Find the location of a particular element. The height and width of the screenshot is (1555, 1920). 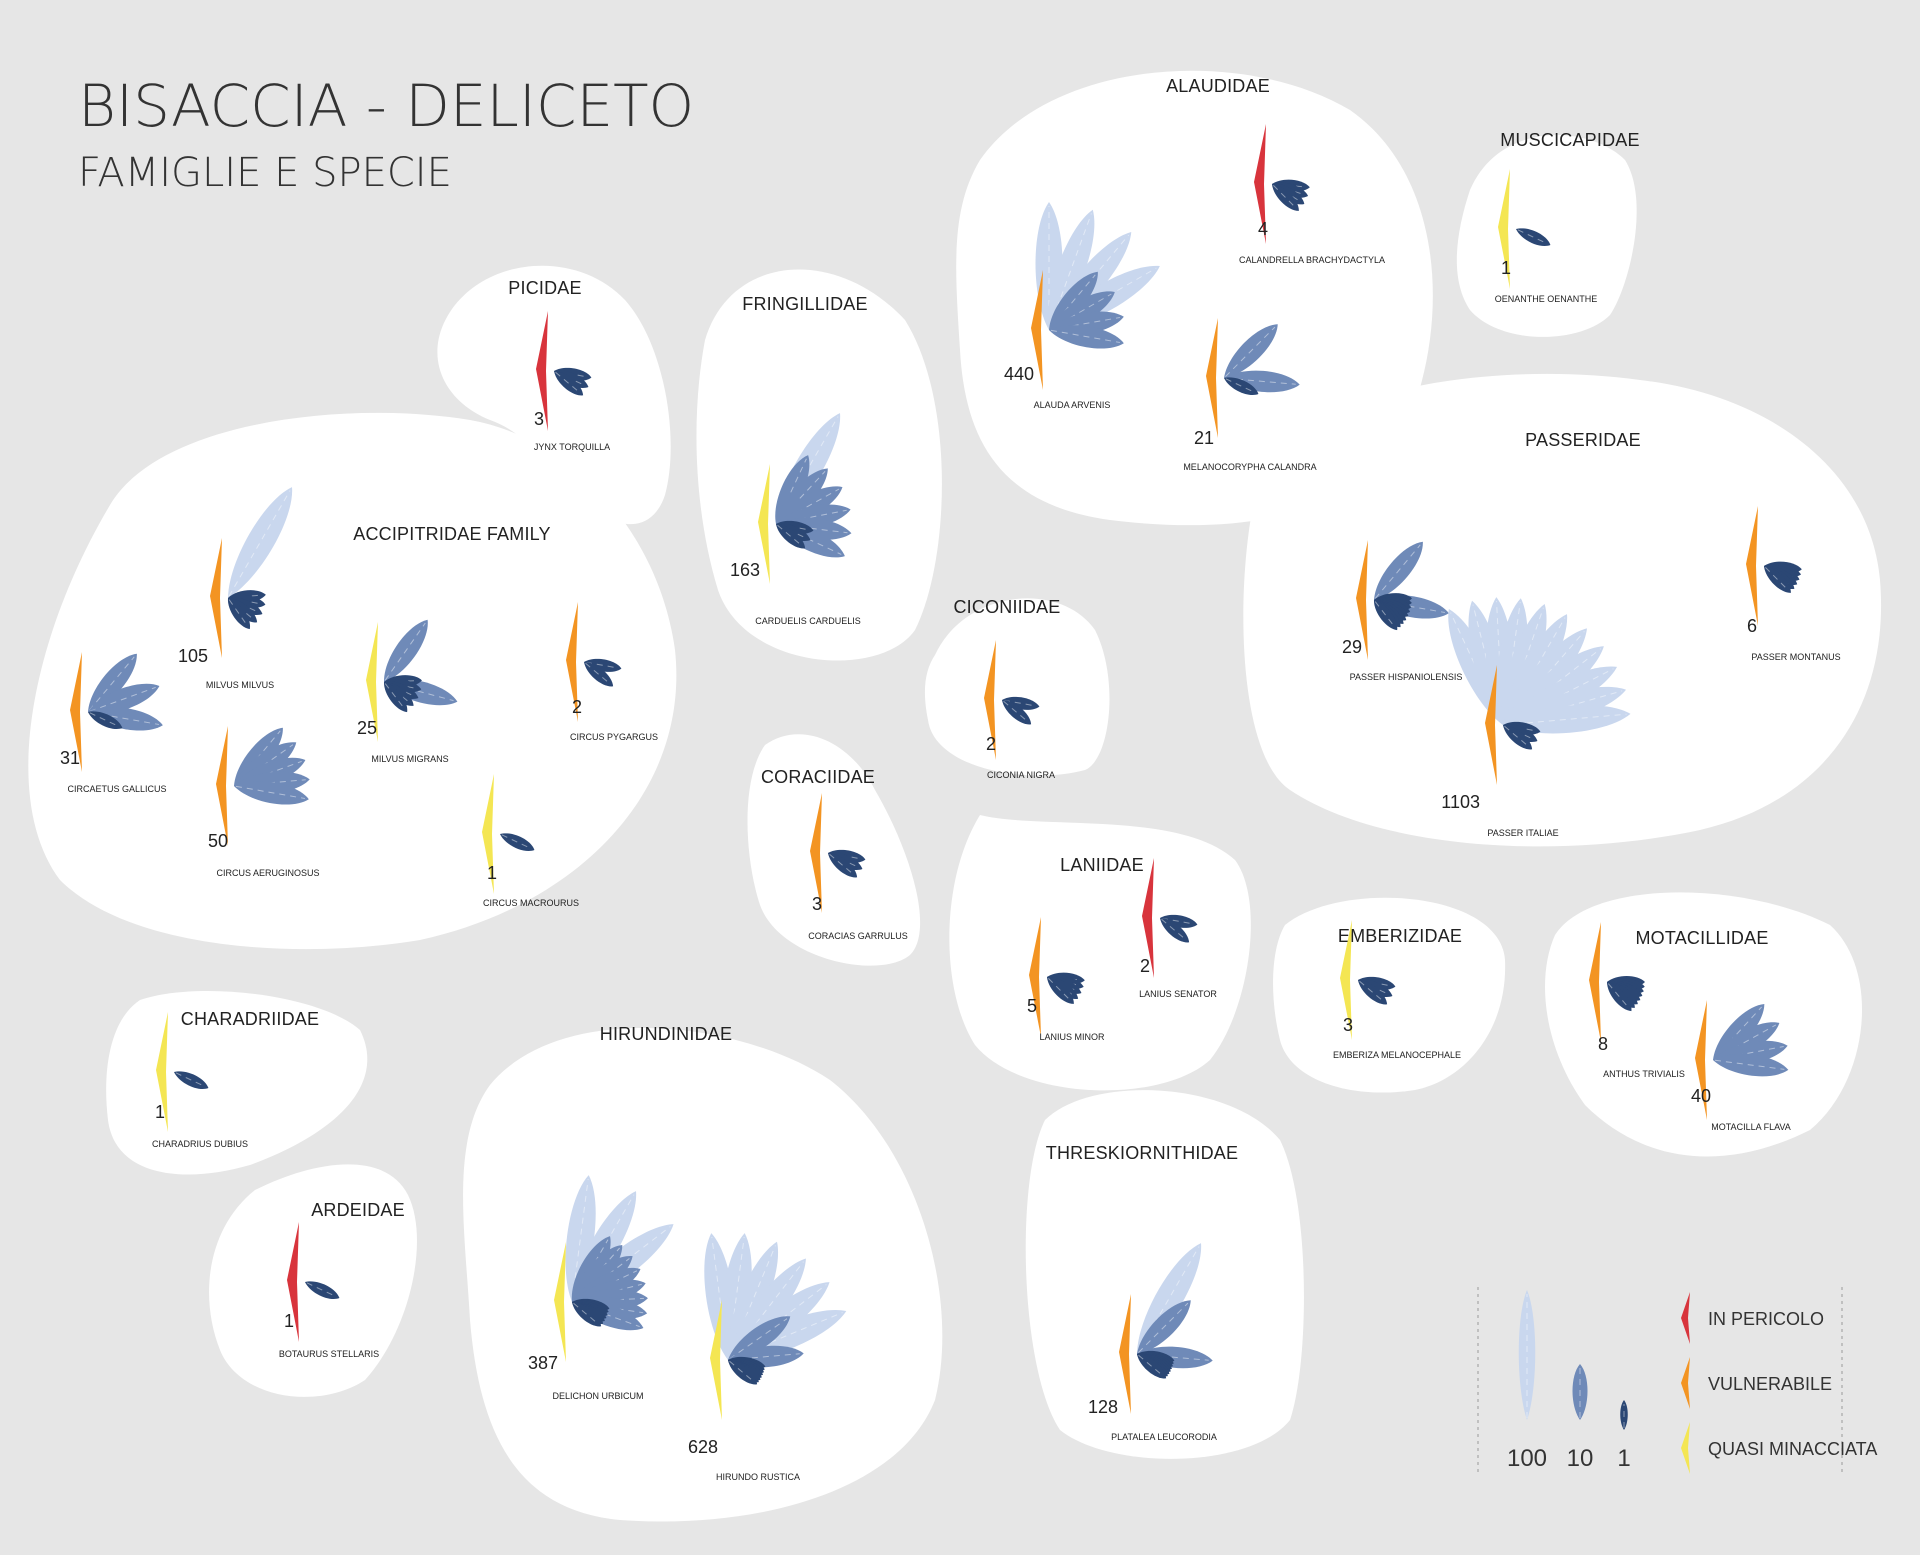

page-title: BISACCIA - DELICETO is located at coordinates (386, 106).